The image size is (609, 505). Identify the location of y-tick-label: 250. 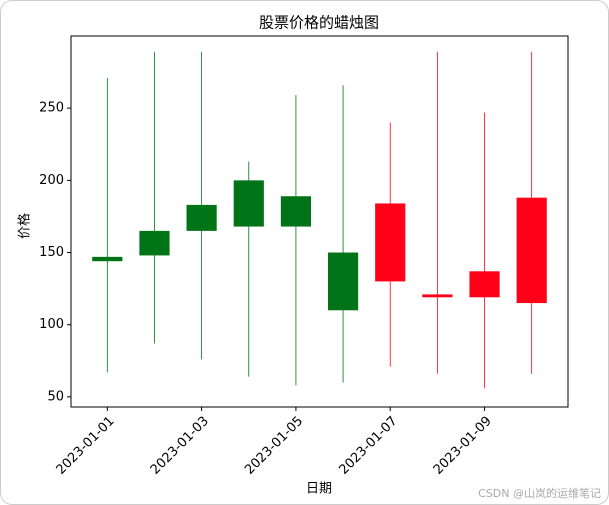
(51, 108).